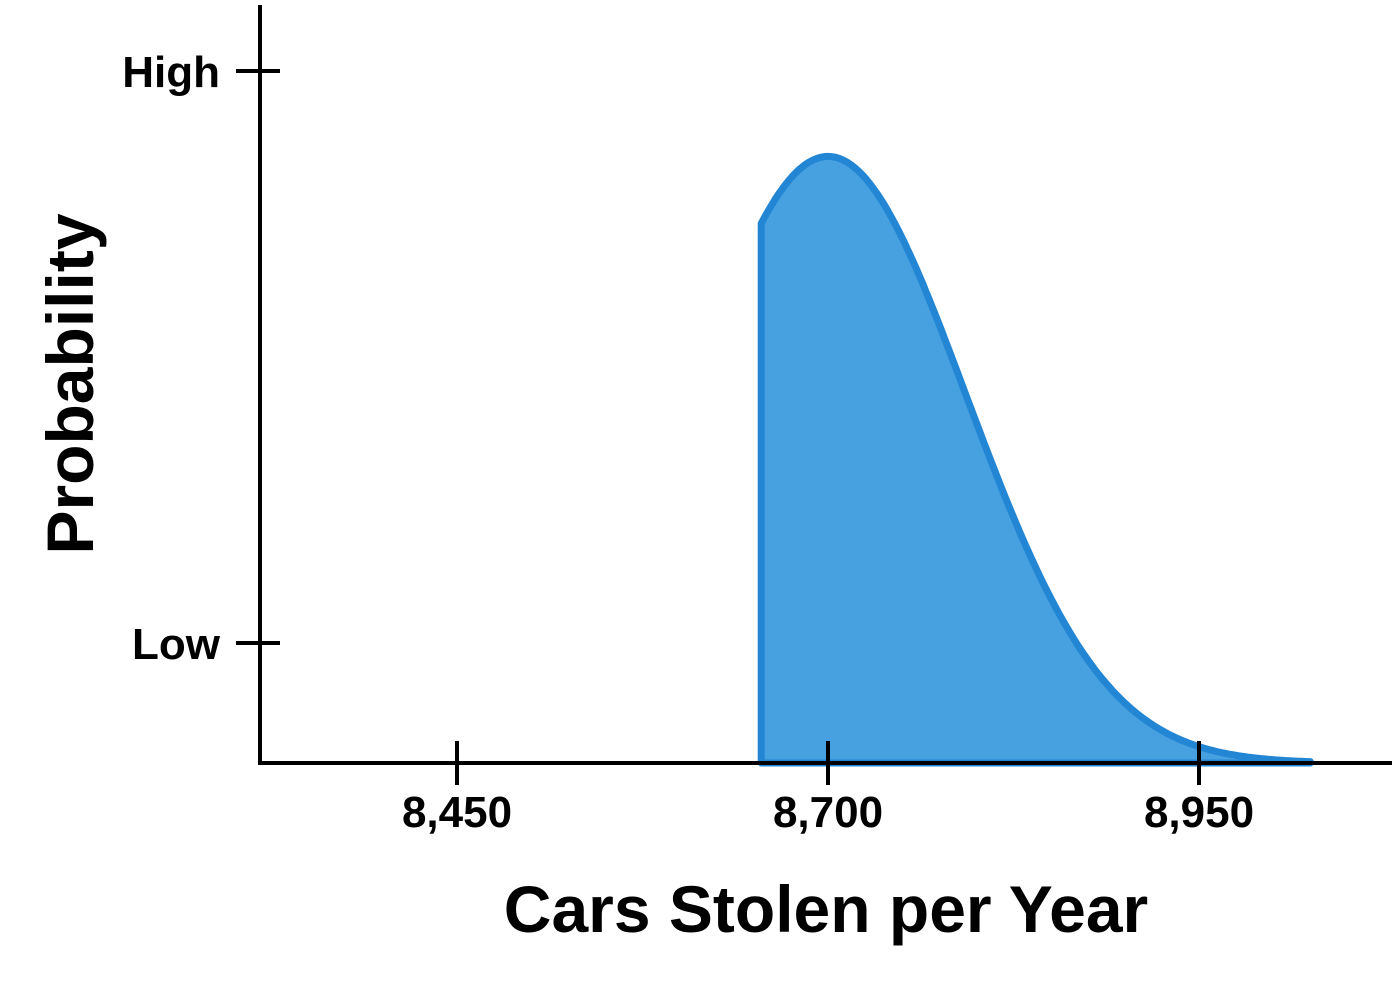  I want to click on x-tick-label: 8,950, so click(1199, 812).